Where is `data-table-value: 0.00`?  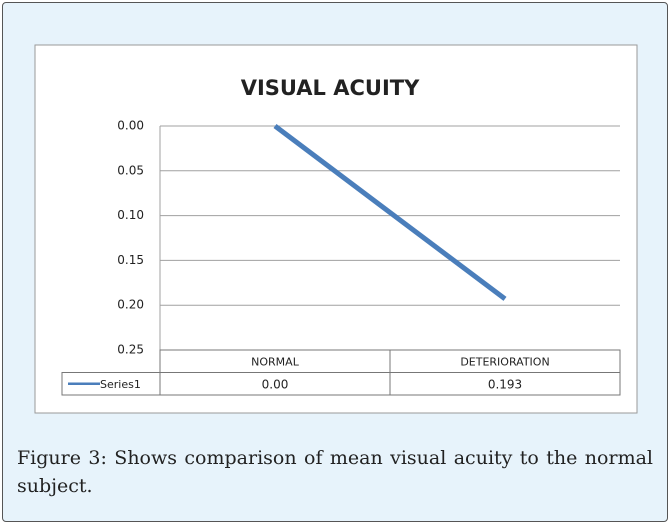
data-table-value: 0.00 is located at coordinates (275, 384).